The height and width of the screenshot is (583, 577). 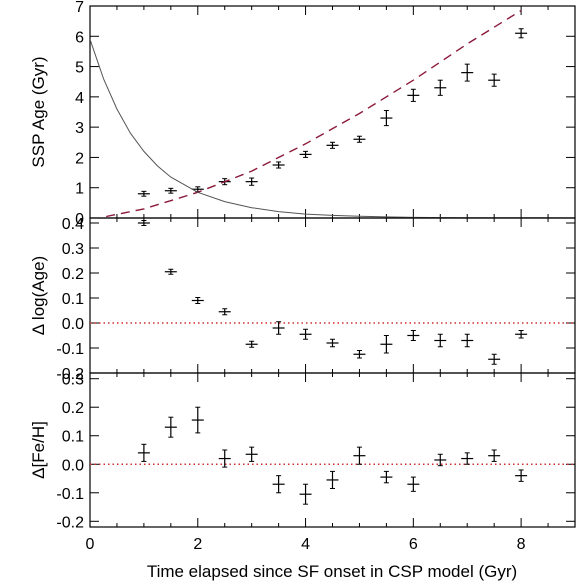 I want to click on y-tick-label: 6, so click(x=79, y=37).